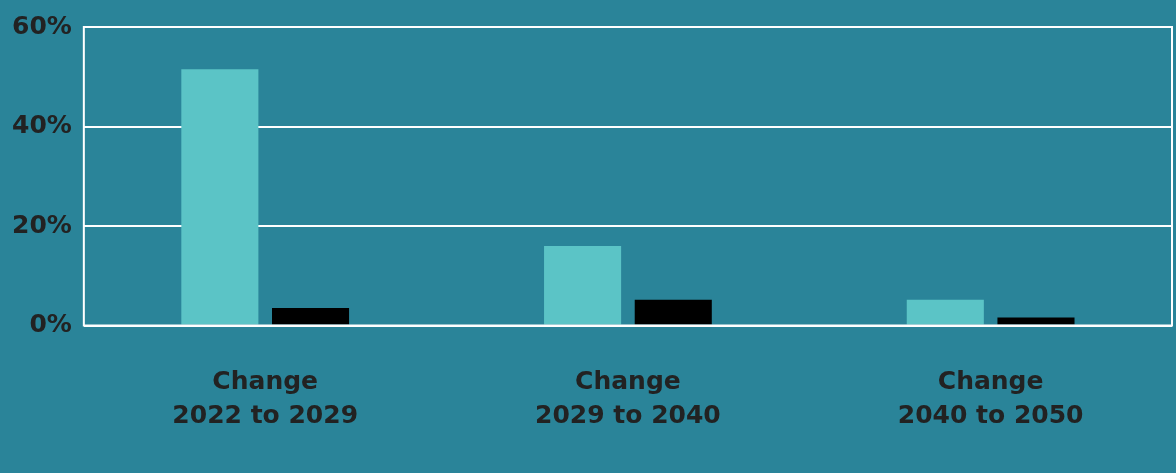  Describe the element at coordinates (42, 124) in the screenshot. I see `y-tick-label: 40%` at that location.